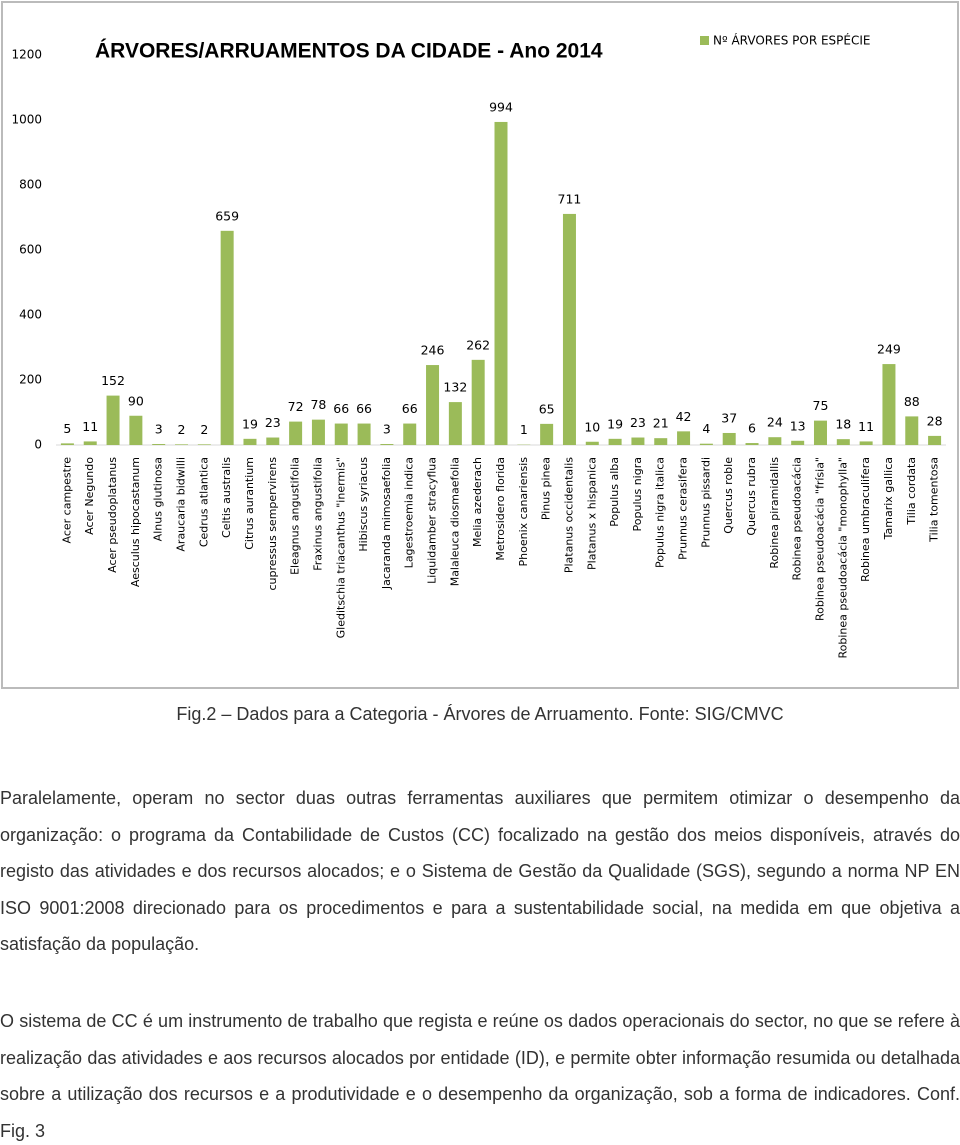  What do you see at coordinates (38, 445) in the screenshot?
I see `y-tick-label: 0` at bounding box center [38, 445].